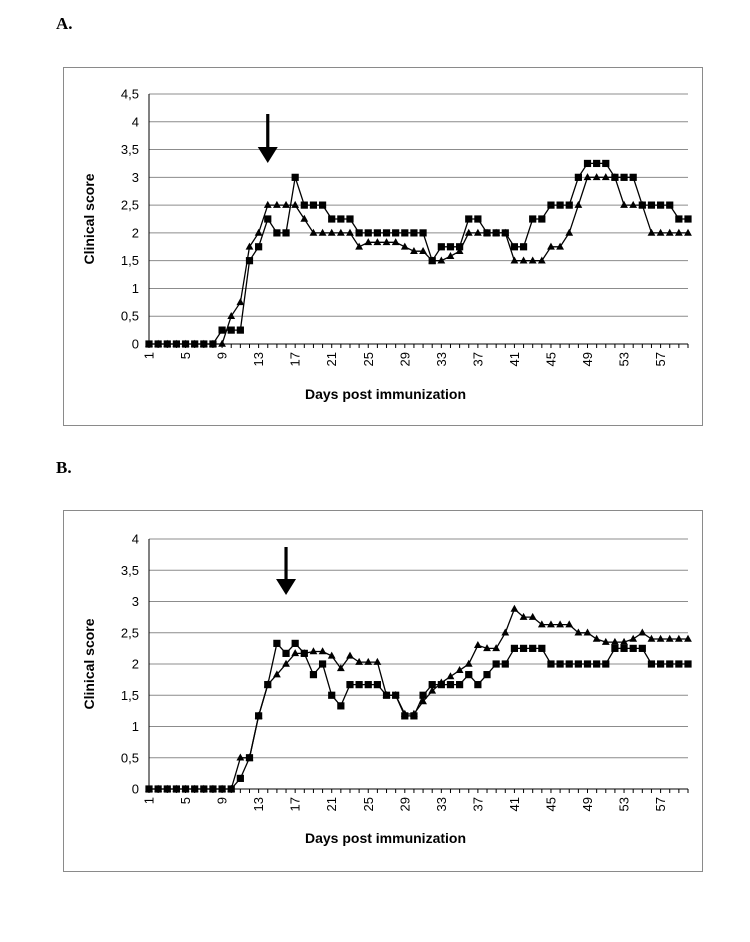  I want to click on y-tick-label: 3,5, so click(130, 570).